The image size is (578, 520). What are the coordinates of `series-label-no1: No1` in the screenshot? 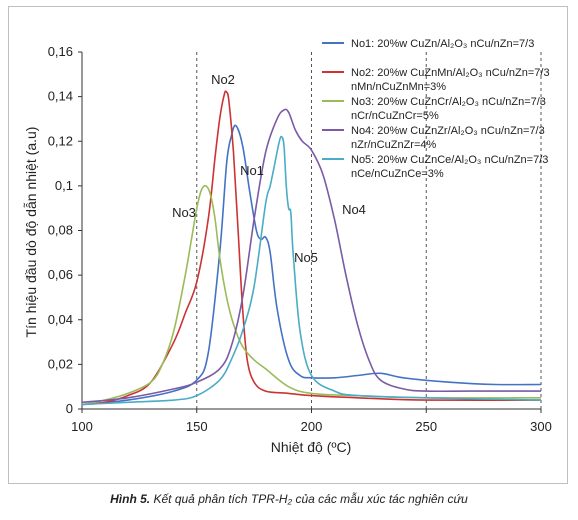 It's located at (252, 170).